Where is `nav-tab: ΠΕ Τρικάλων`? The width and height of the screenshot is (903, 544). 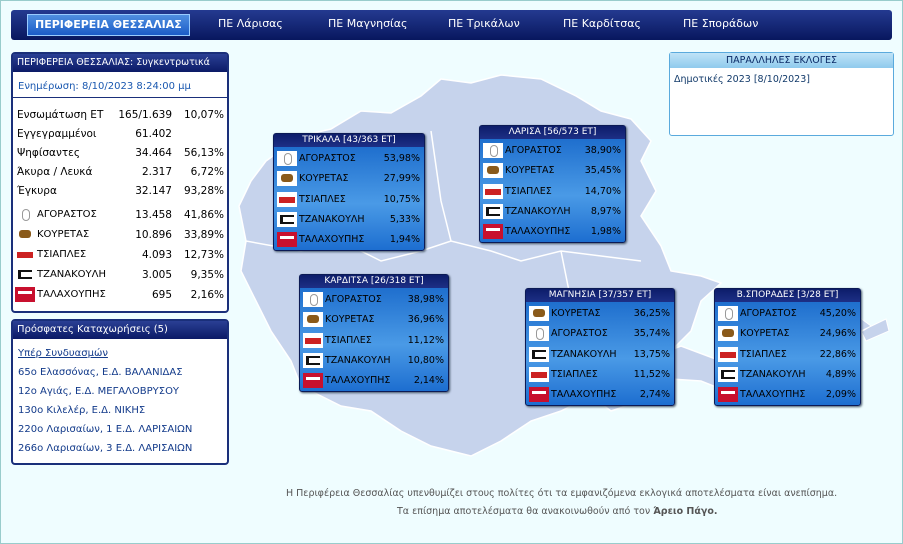 nav-tab: ΠΕ Τρικάλων is located at coordinates (484, 23).